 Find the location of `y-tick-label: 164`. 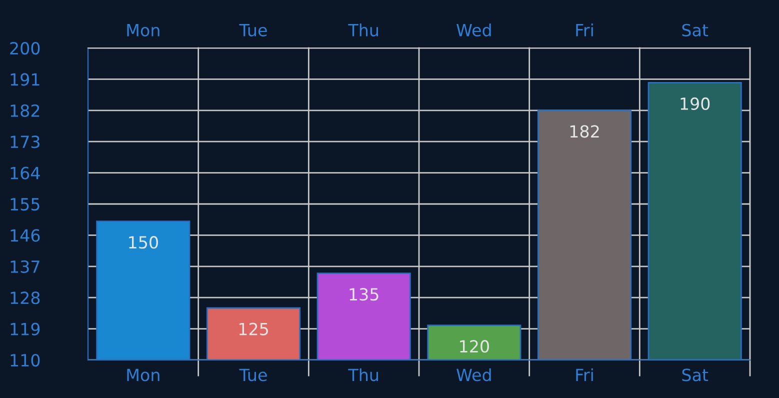

y-tick-label: 164 is located at coordinates (25, 173).